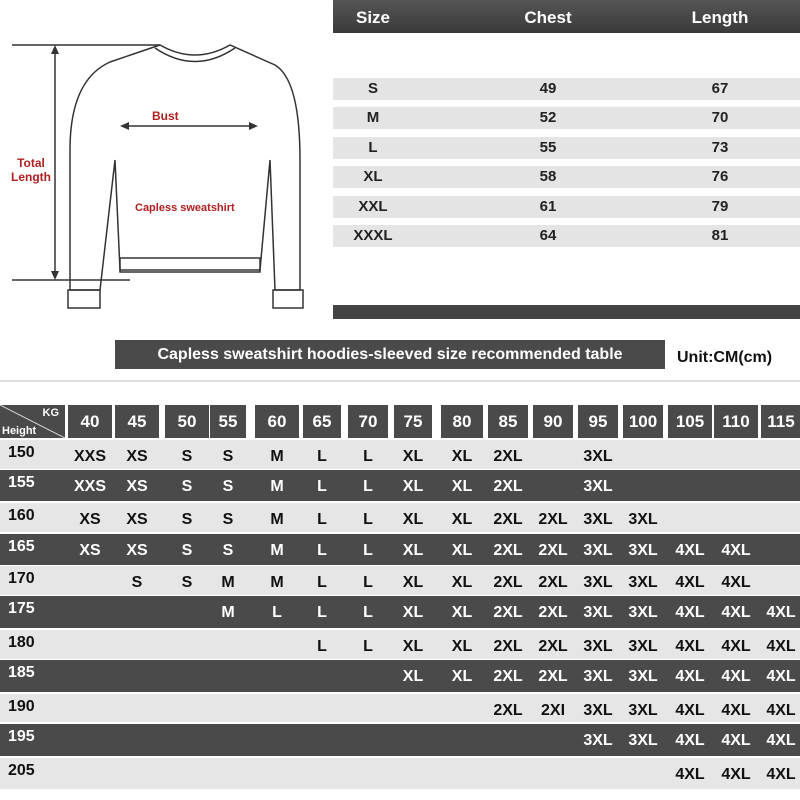 The height and width of the screenshot is (800, 800). What do you see at coordinates (400, 740) in the screenshot?
I see `grid-row: 195 3XL 3XL 4XL 4XL 4XL` at bounding box center [400, 740].